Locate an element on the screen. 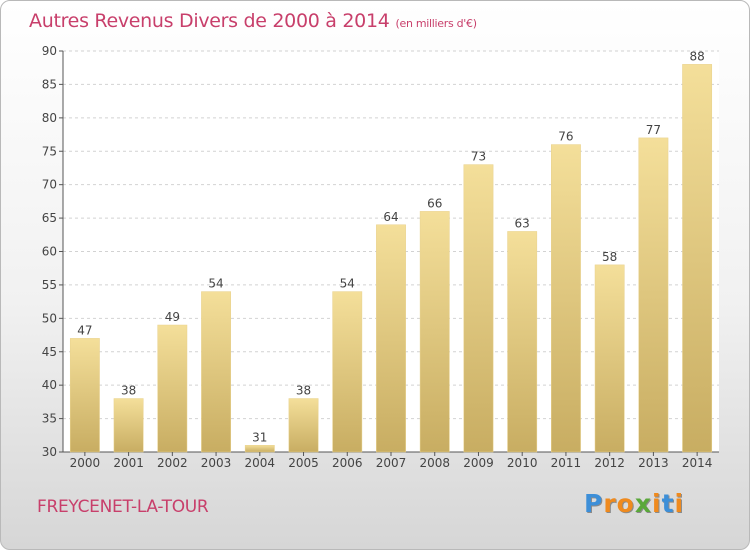  bar-value-label: 63 is located at coordinates (522, 223).